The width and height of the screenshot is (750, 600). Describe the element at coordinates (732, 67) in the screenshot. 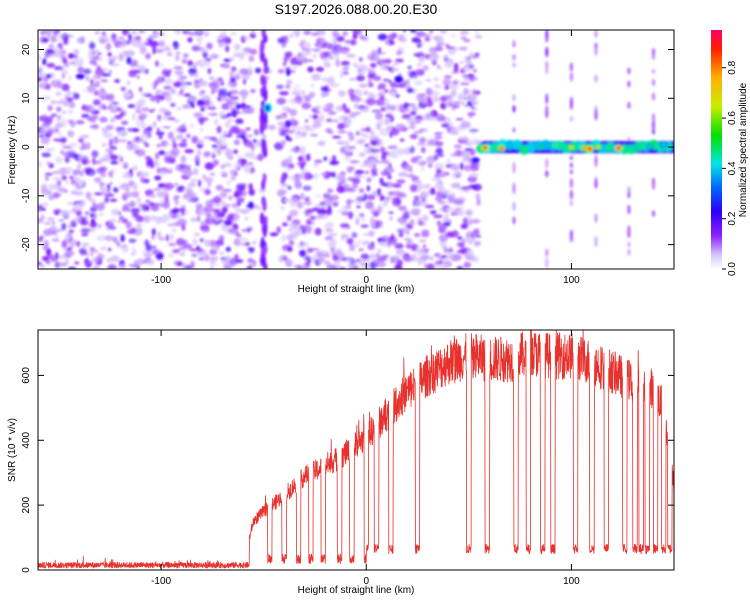

I see `colorbar-tick-label: 0.8` at that location.